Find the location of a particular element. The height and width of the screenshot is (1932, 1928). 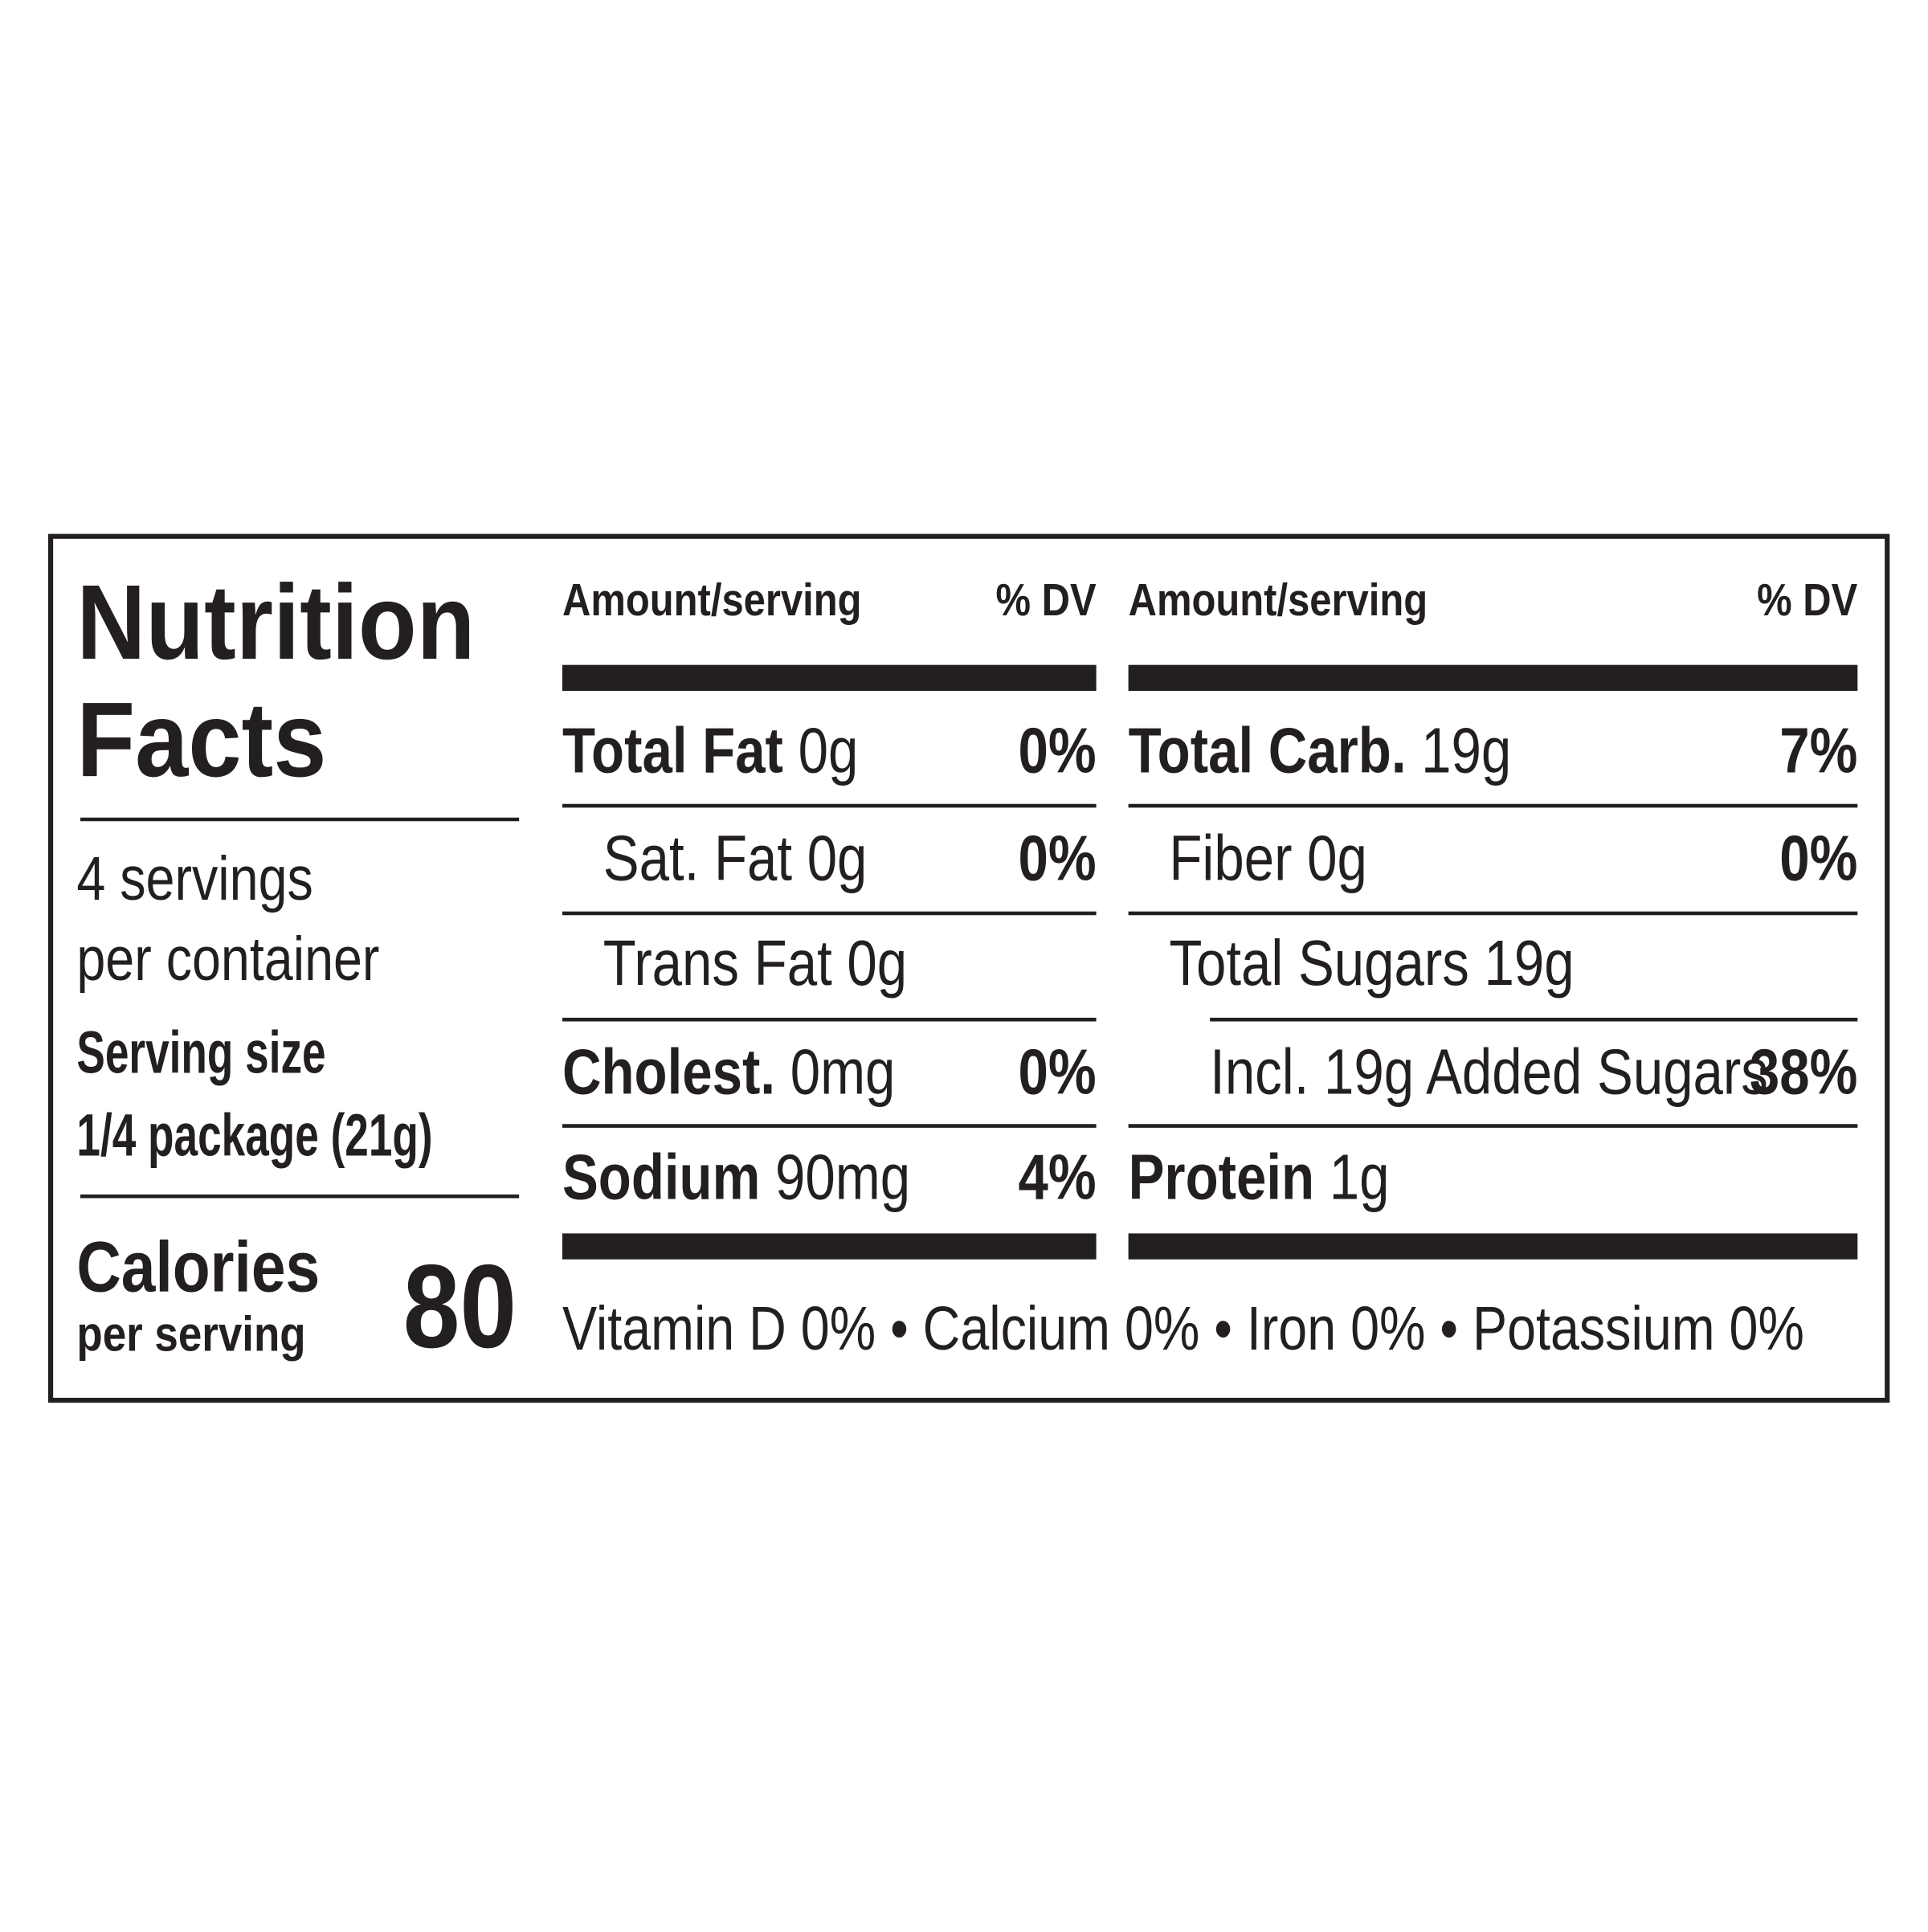

calories-label: Calories is located at coordinates (198, 1267).